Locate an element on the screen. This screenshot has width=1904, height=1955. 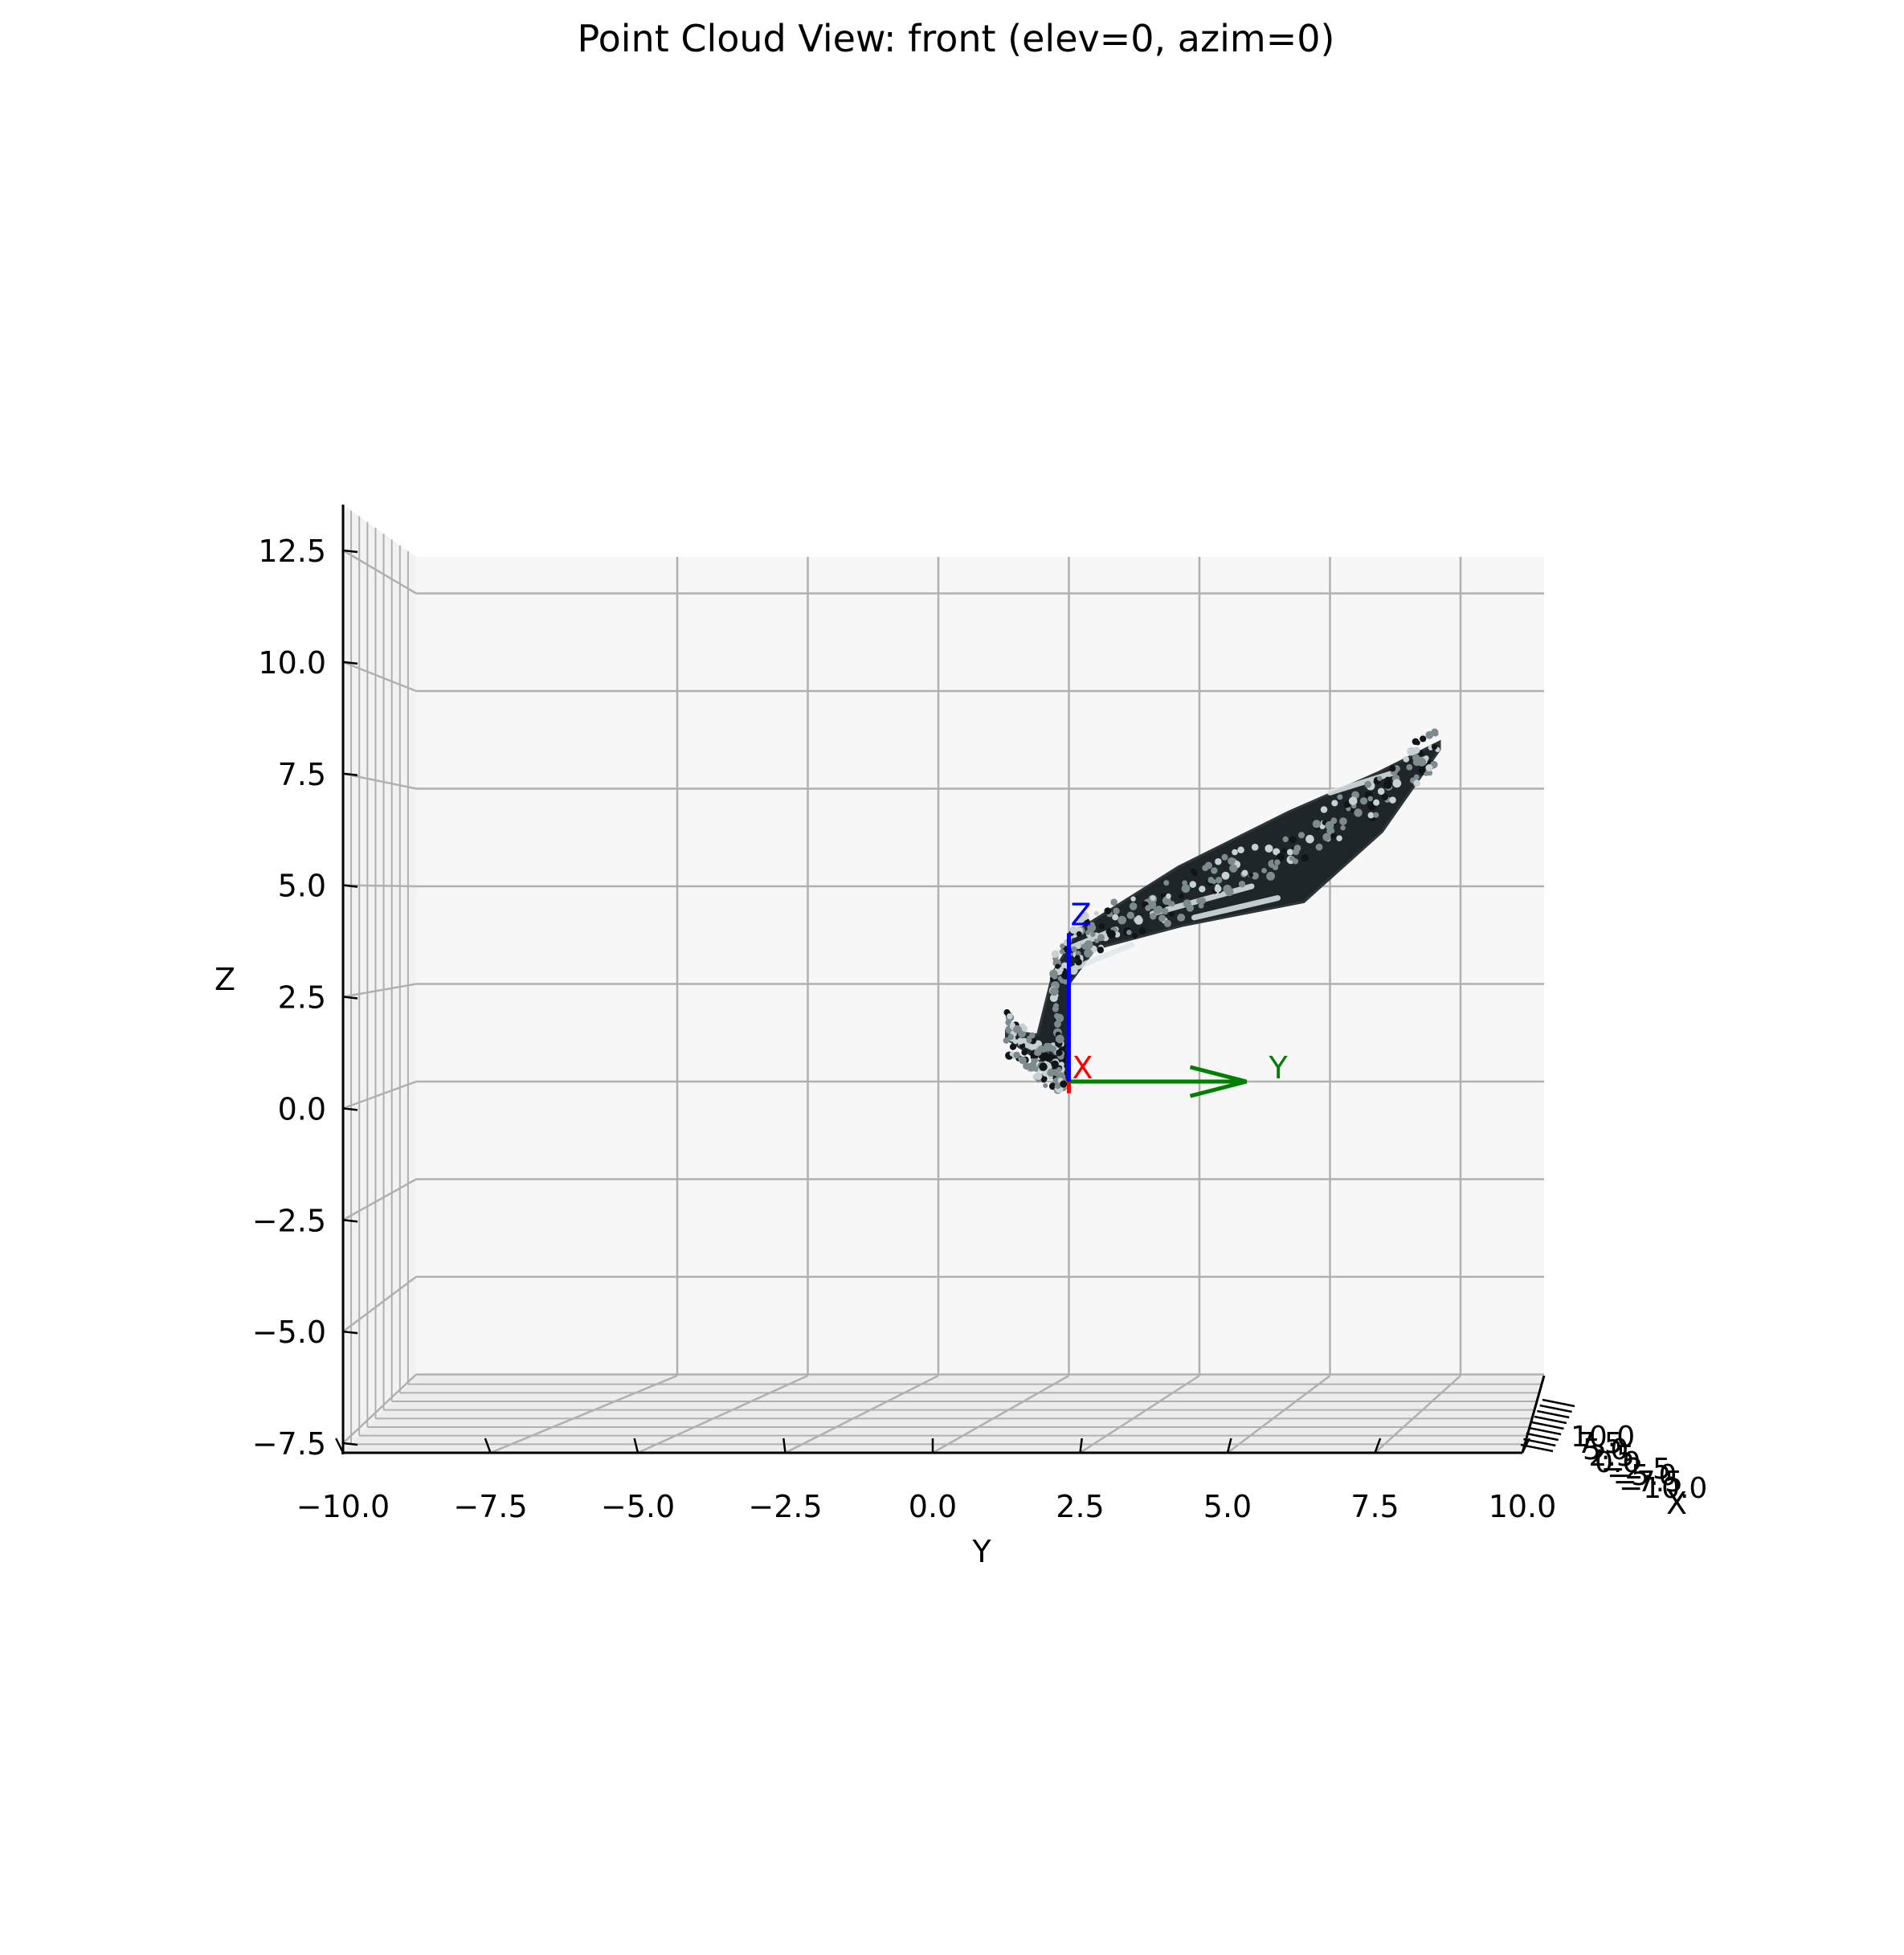
chart-title: Point Cloud View: front (elev=0, azim=0) is located at coordinates (956, 38).